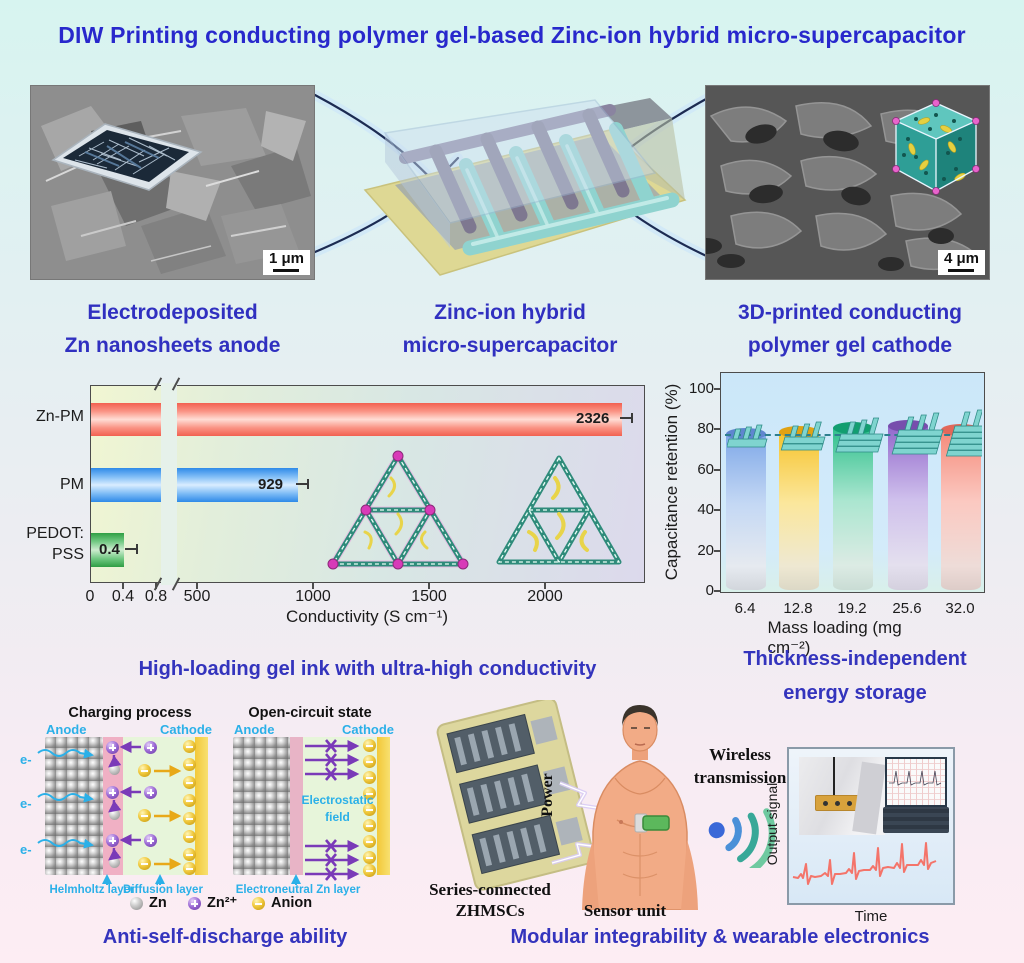 This screenshot has height=963, width=1024. I want to click on caption-retention-line1: Thickness-independent, so click(855, 659).